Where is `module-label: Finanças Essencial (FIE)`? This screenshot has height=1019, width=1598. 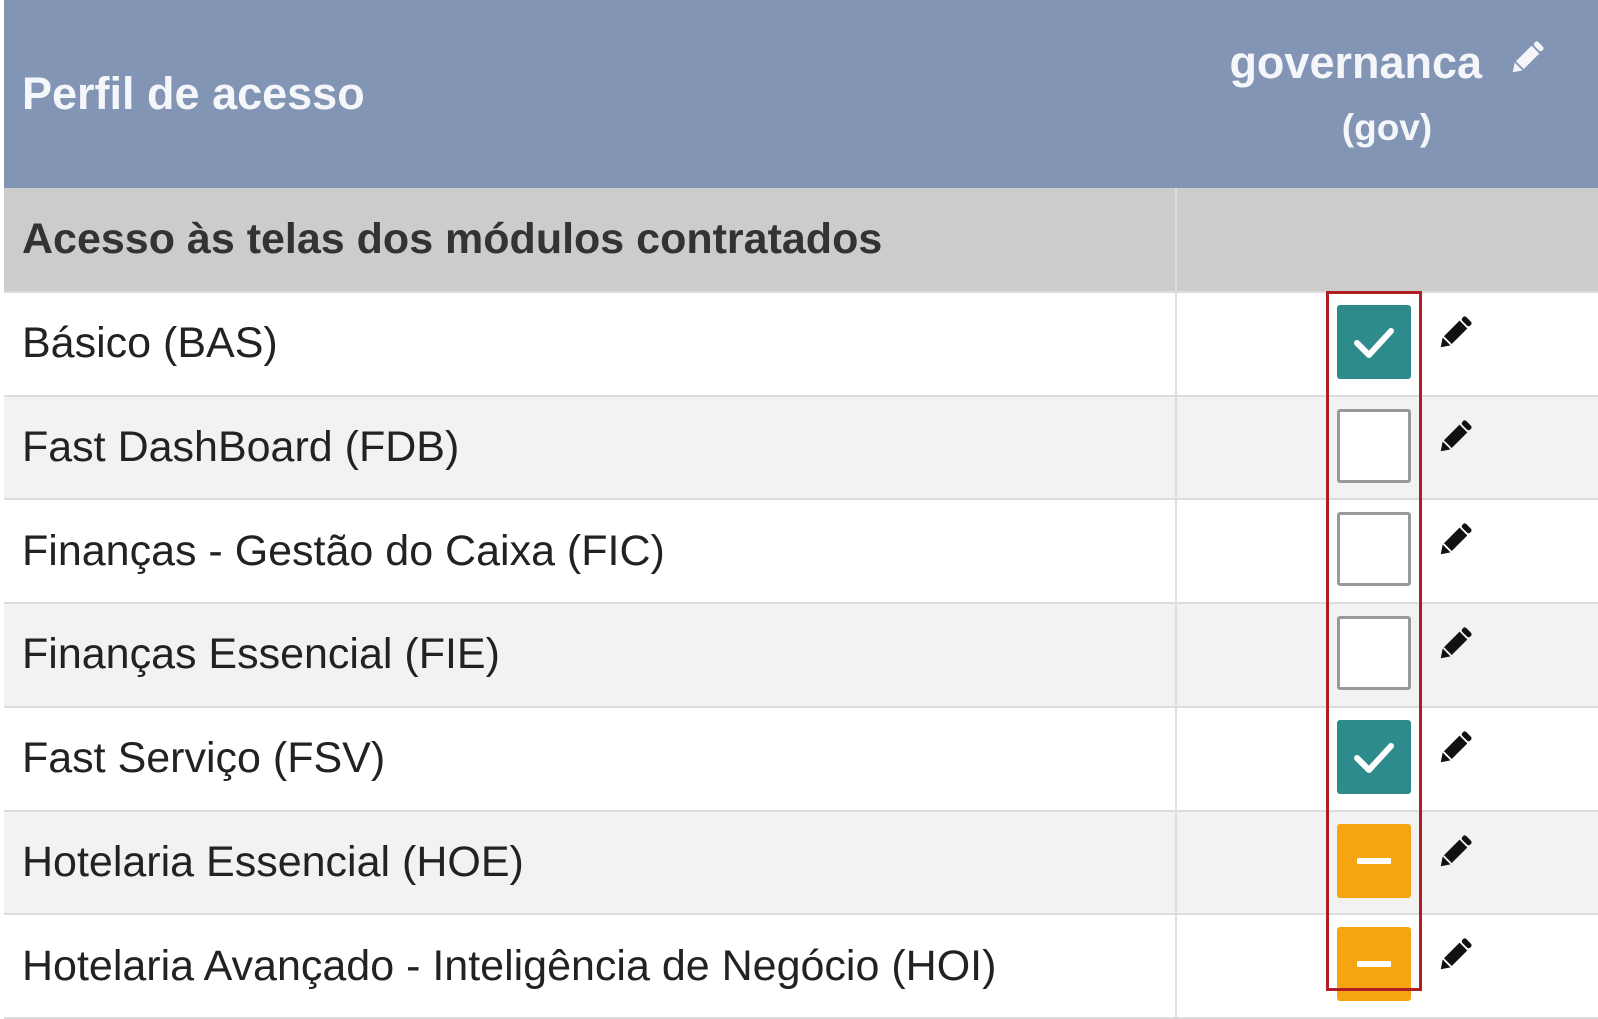
module-label: Finanças Essencial (FIE) is located at coordinates (590, 655).